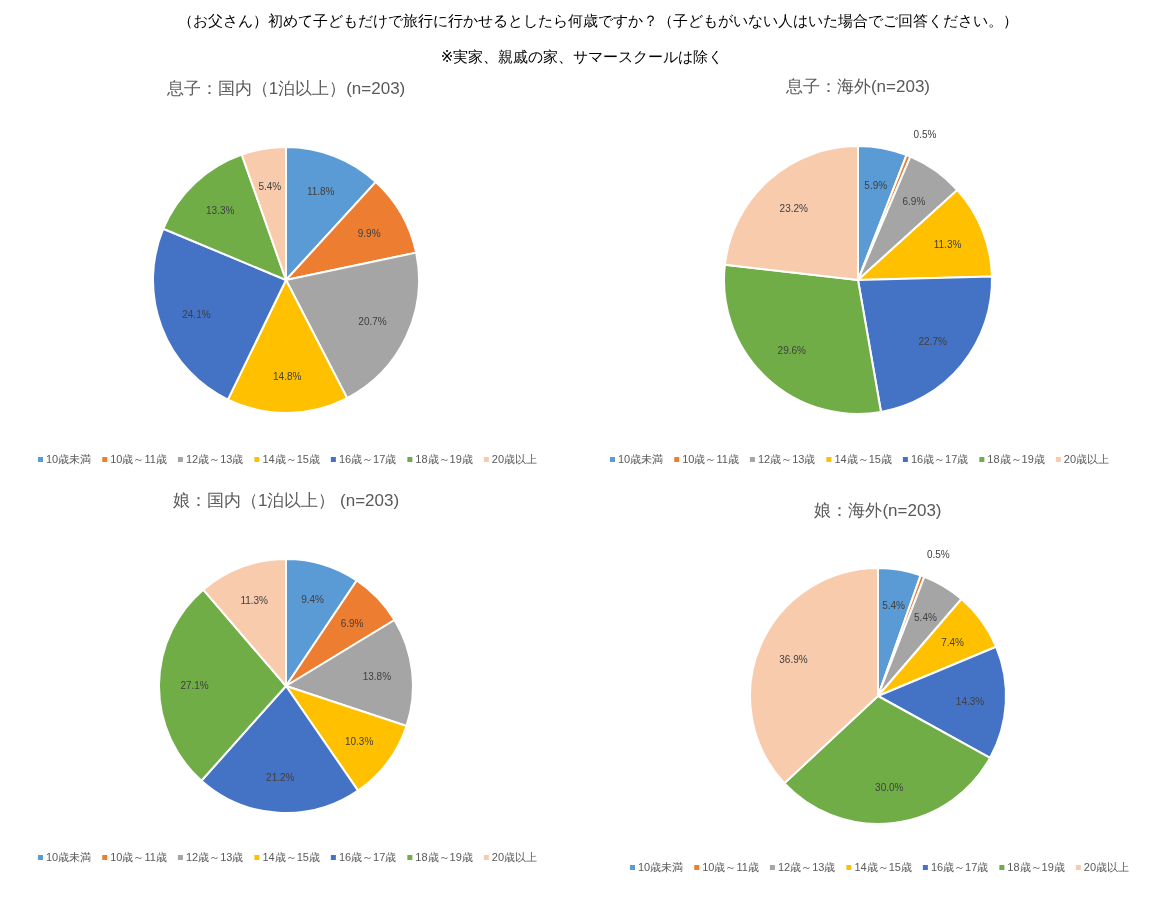  Describe the element at coordinates (377, 676) in the screenshot. I see `data-label: 13.8%` at that location.